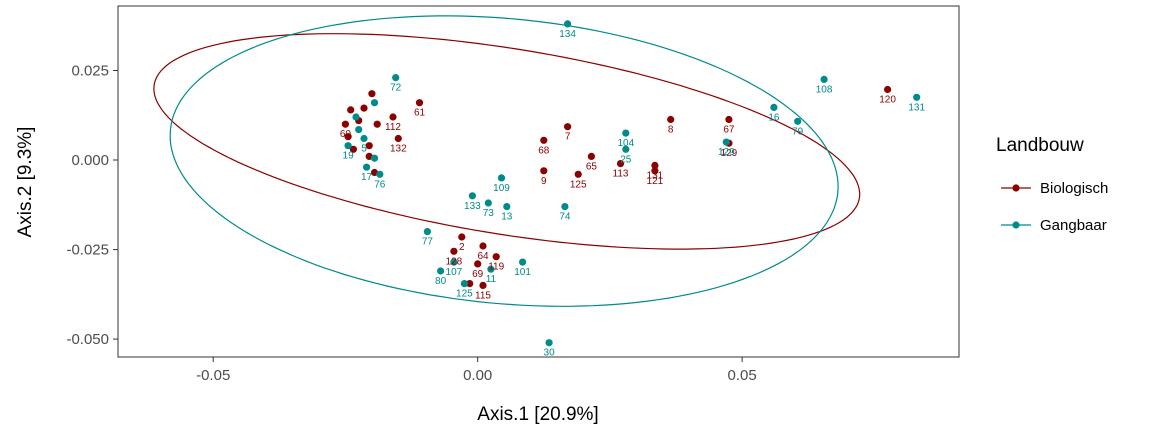 This screenshot has height=435, width=1159. I want to click on point-label: 132, so click(398, 149).